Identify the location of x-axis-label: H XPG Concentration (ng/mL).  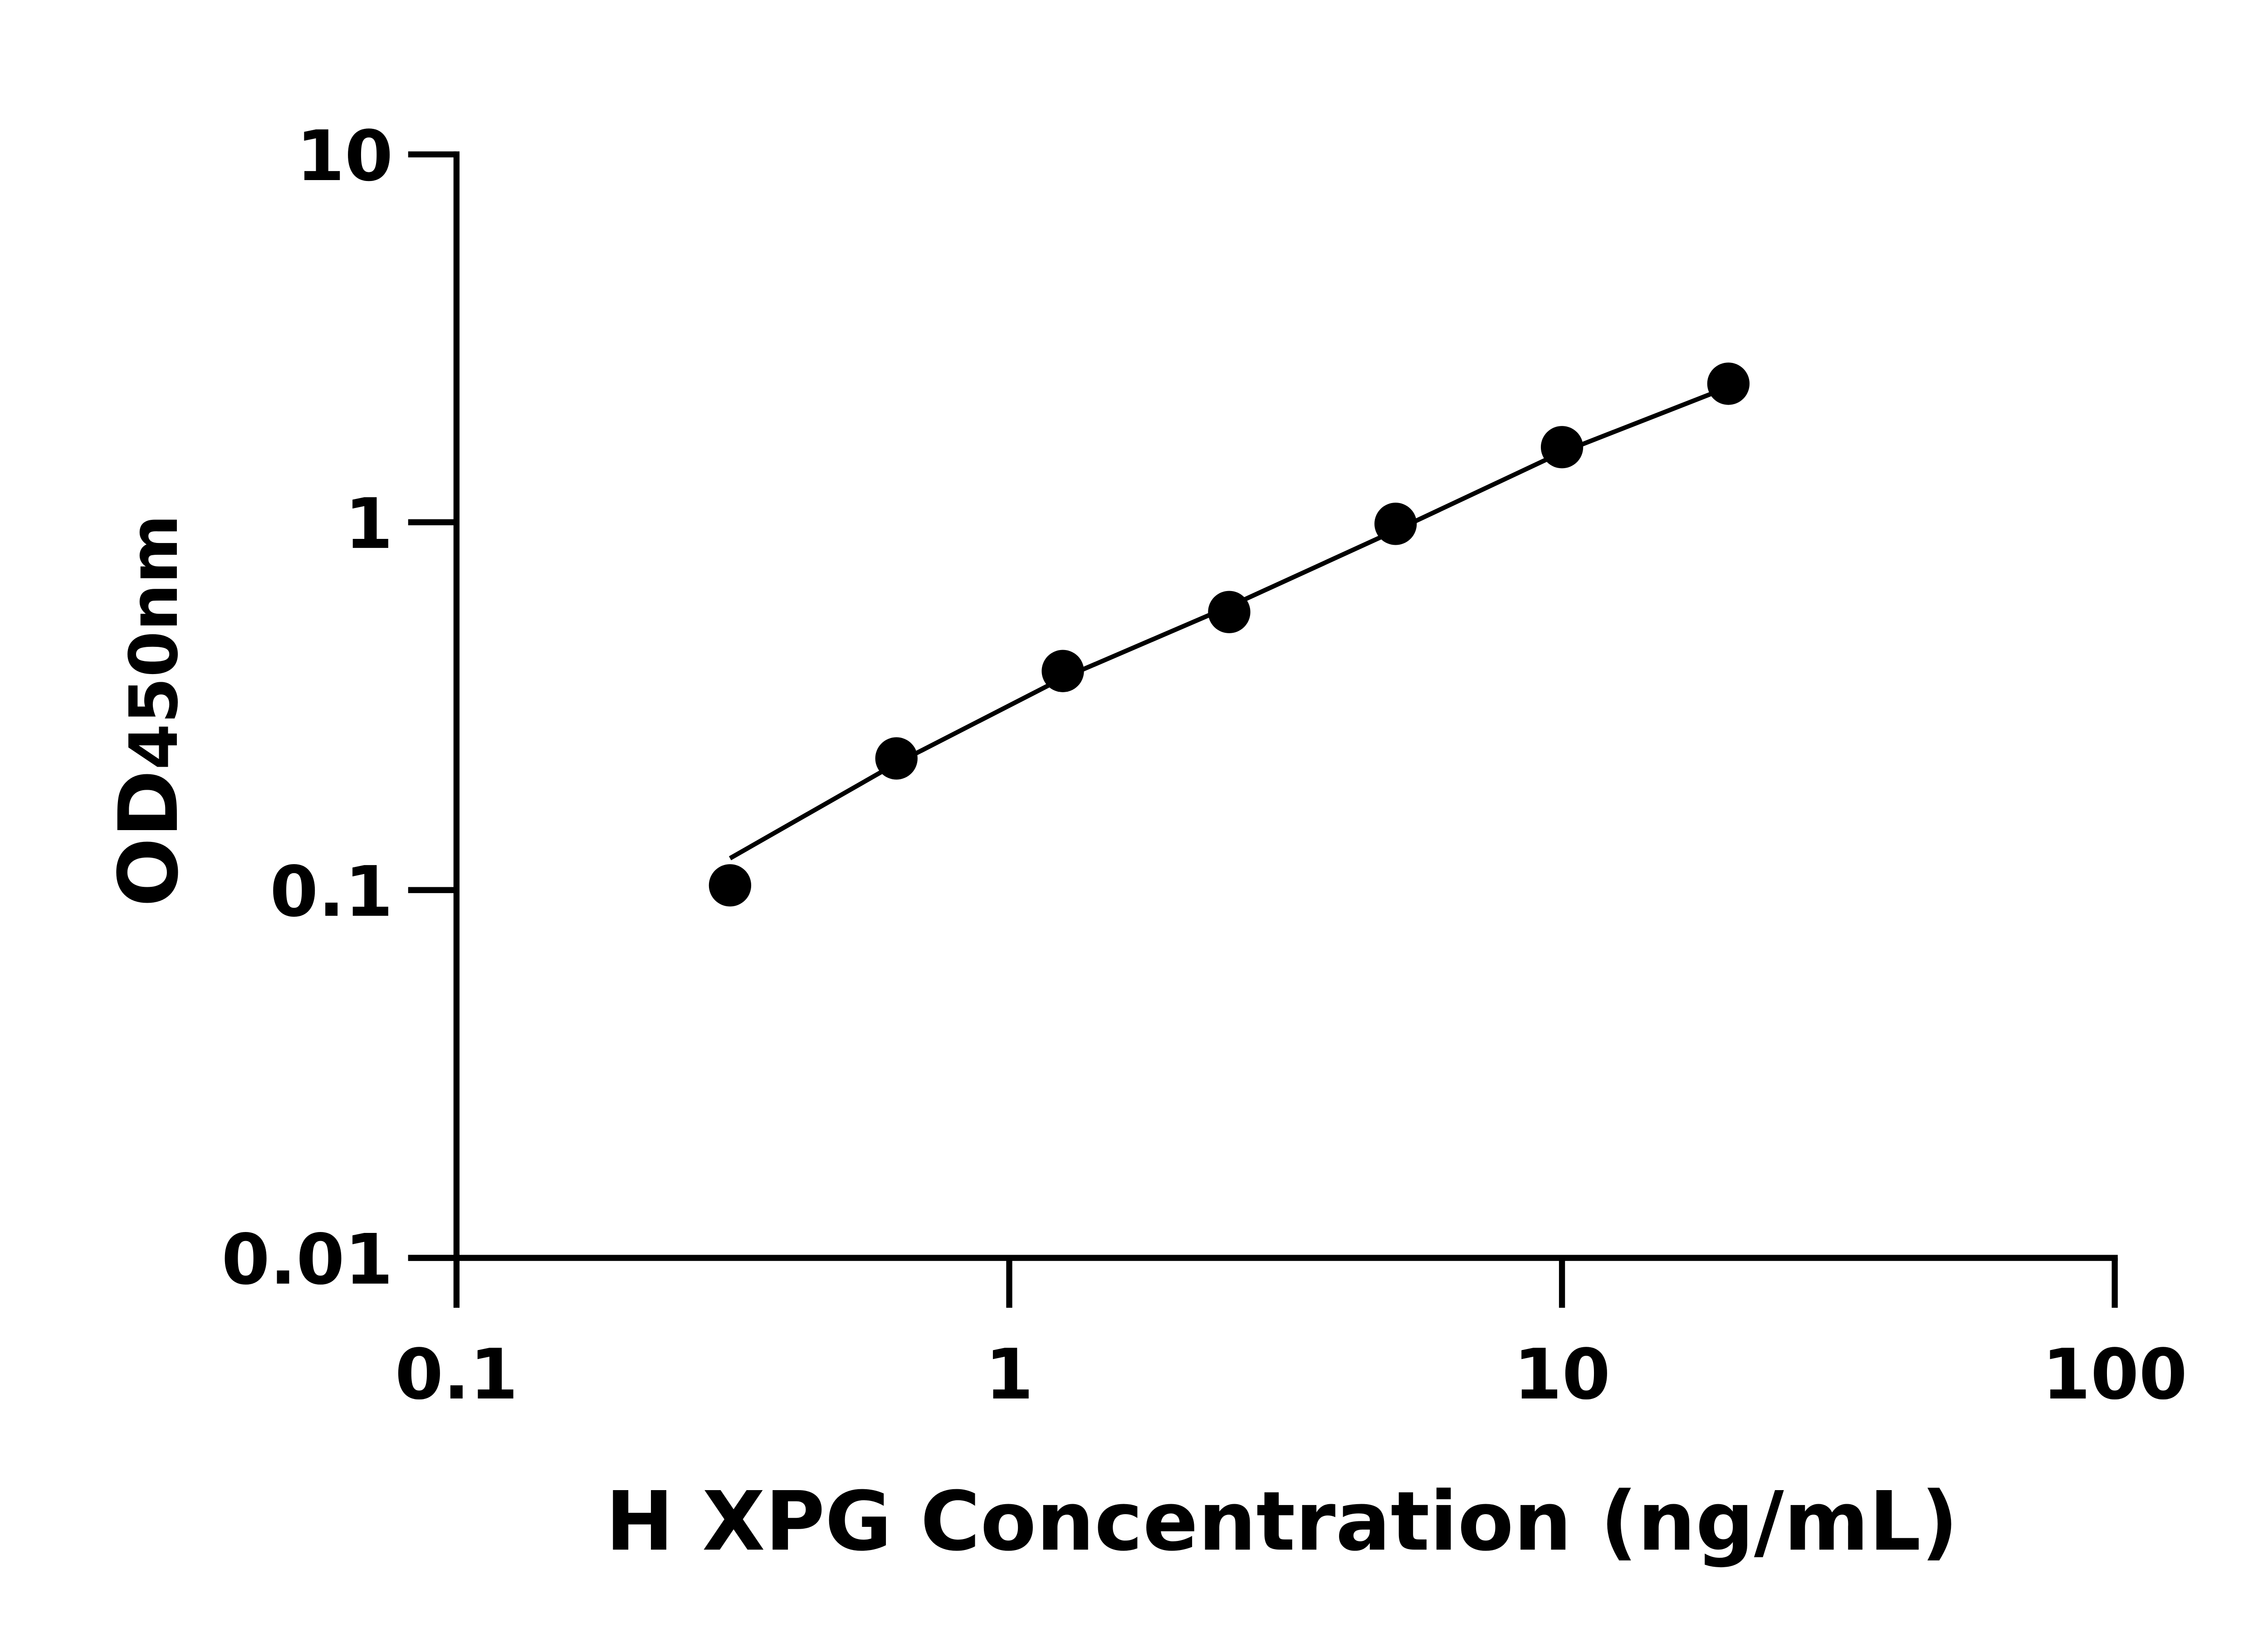
(1282, 1521).